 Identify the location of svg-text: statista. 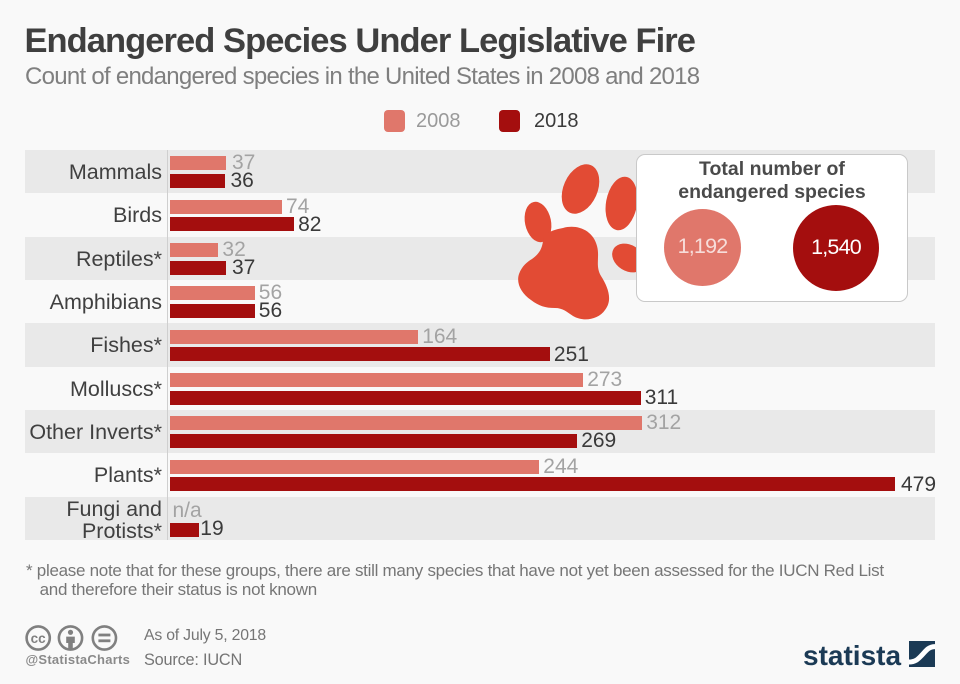
(852, 655).